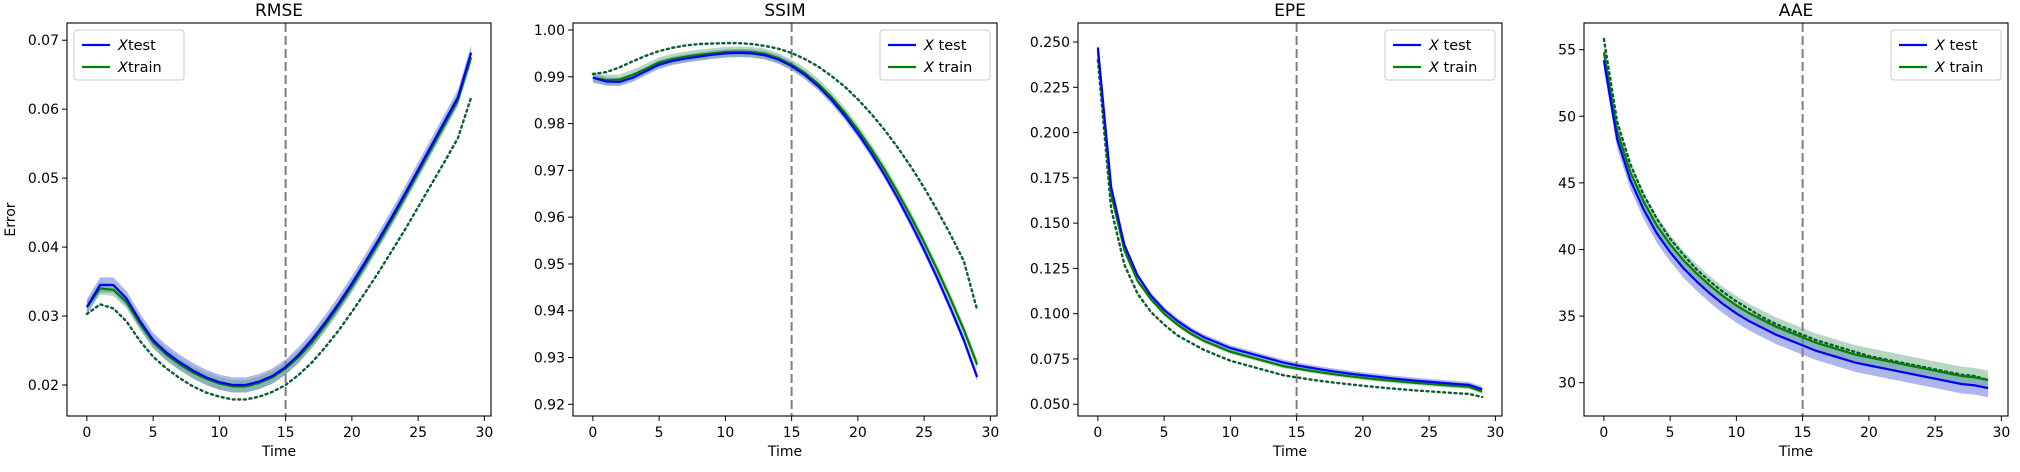  What do you see at coordinates (1567, 184) in the screenshot?
I see `y-tick-label: 45` at bounding box center [1567, 184].